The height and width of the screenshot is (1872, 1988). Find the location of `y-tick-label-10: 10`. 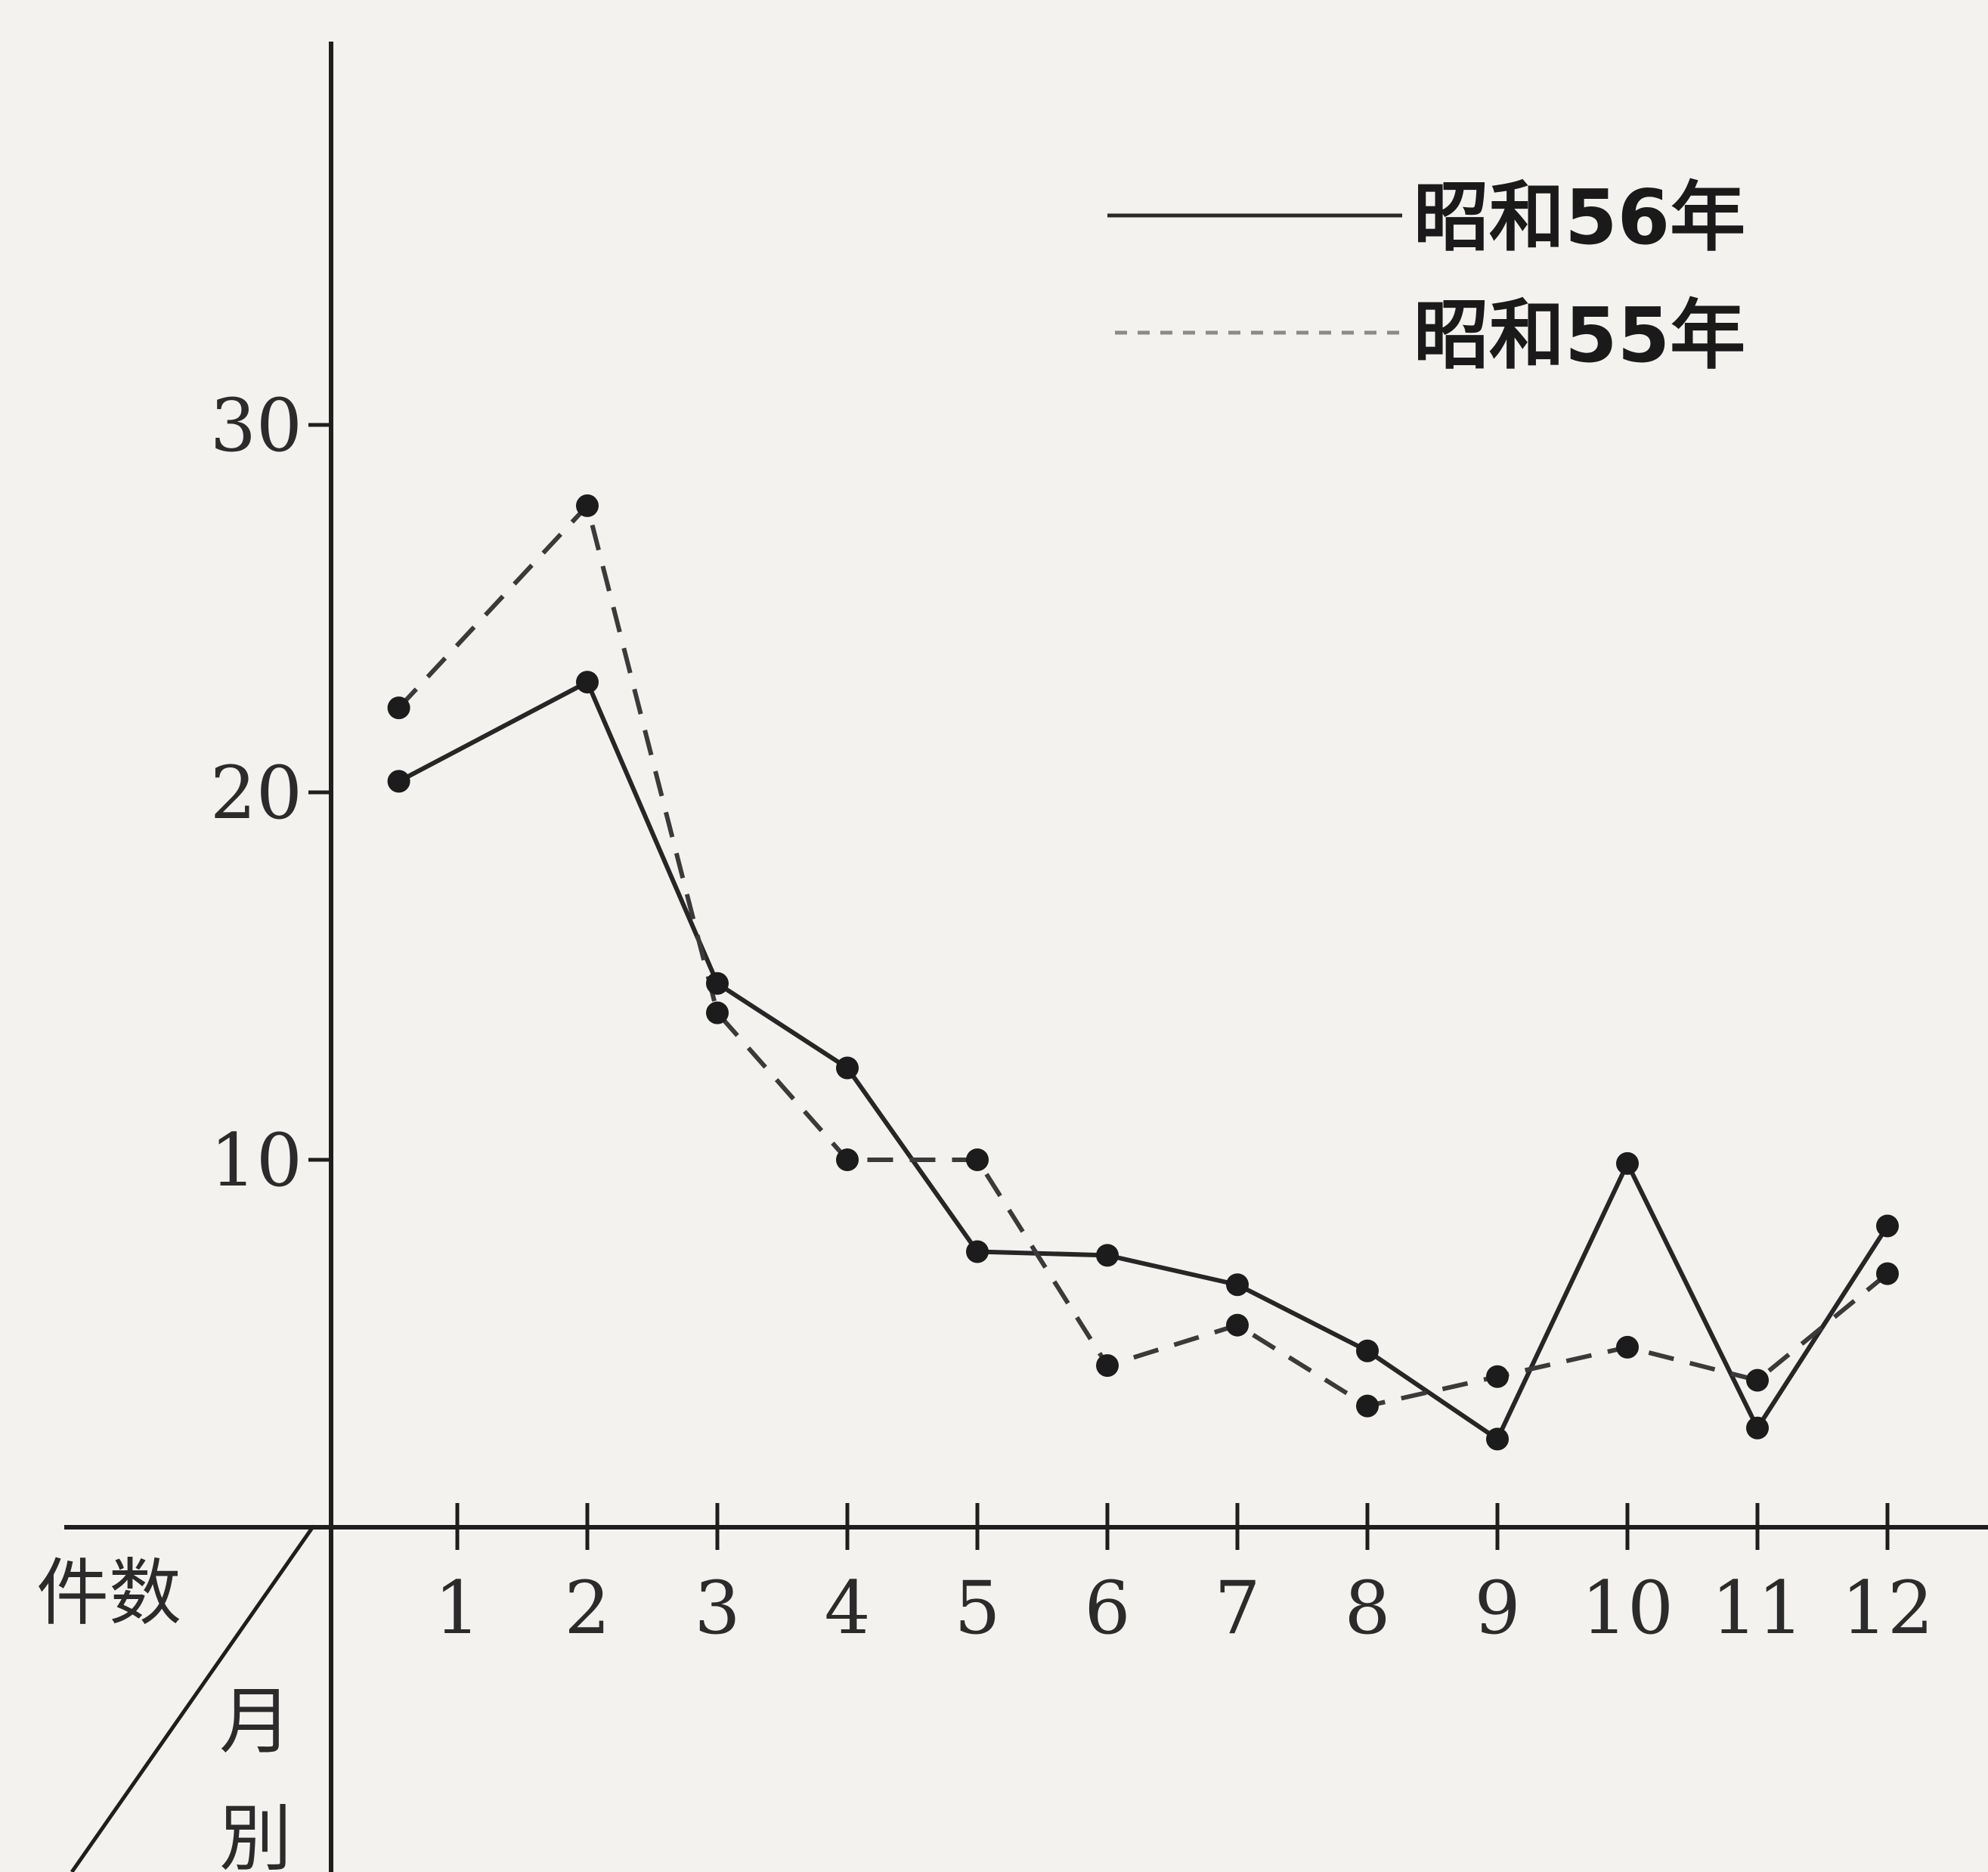

y-tick-label-10: 10 is located at coordinates (256, 1160).